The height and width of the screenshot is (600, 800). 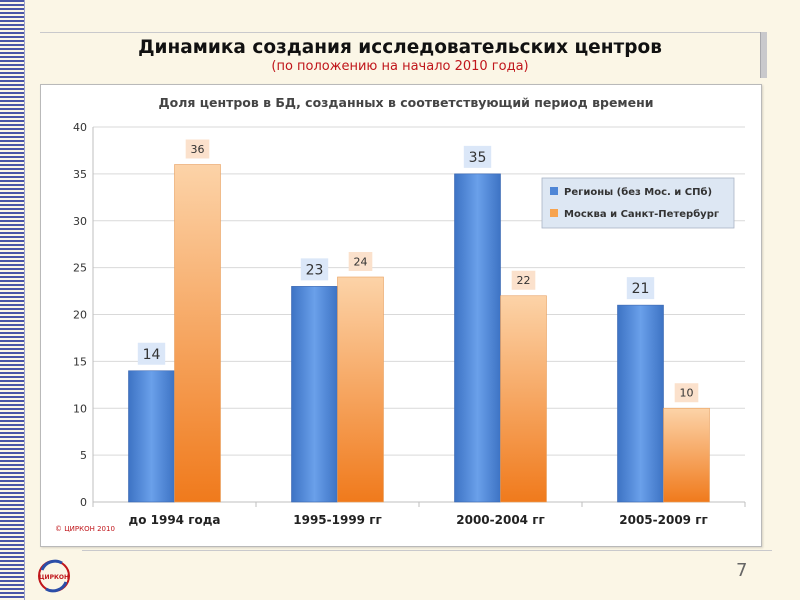 What do you see at coordinates (663, 520) in the screenshot?
I see `x-tick-label: 2005-2009 гг` at bounding box center [663, 520].